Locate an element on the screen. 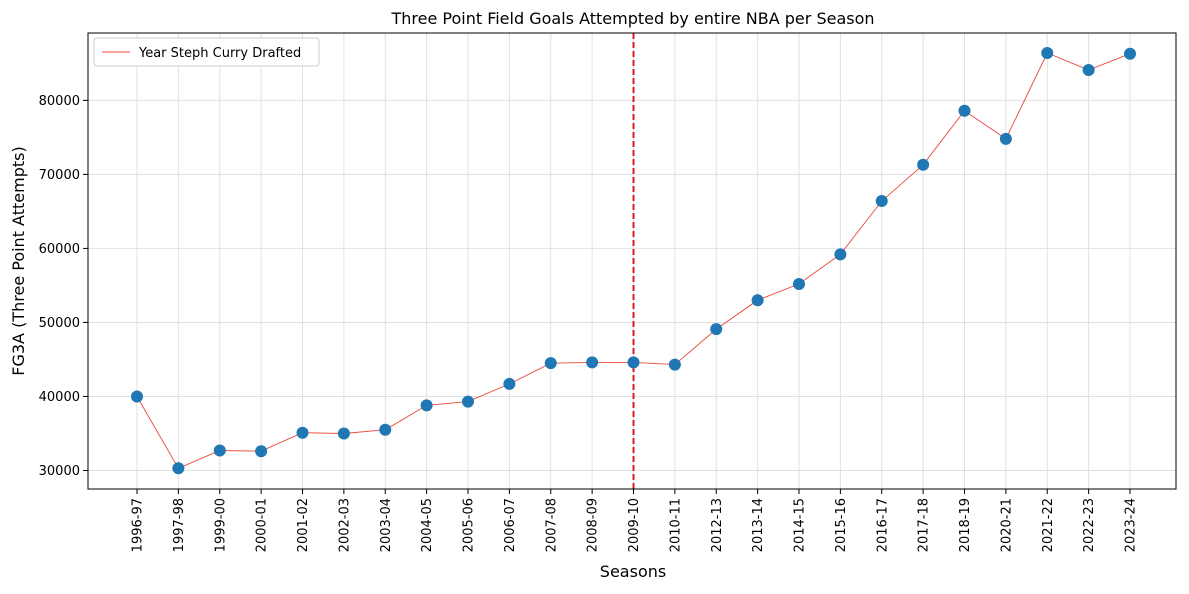  x-tick-label: 2007-08 is located at coordinates (551, 525).